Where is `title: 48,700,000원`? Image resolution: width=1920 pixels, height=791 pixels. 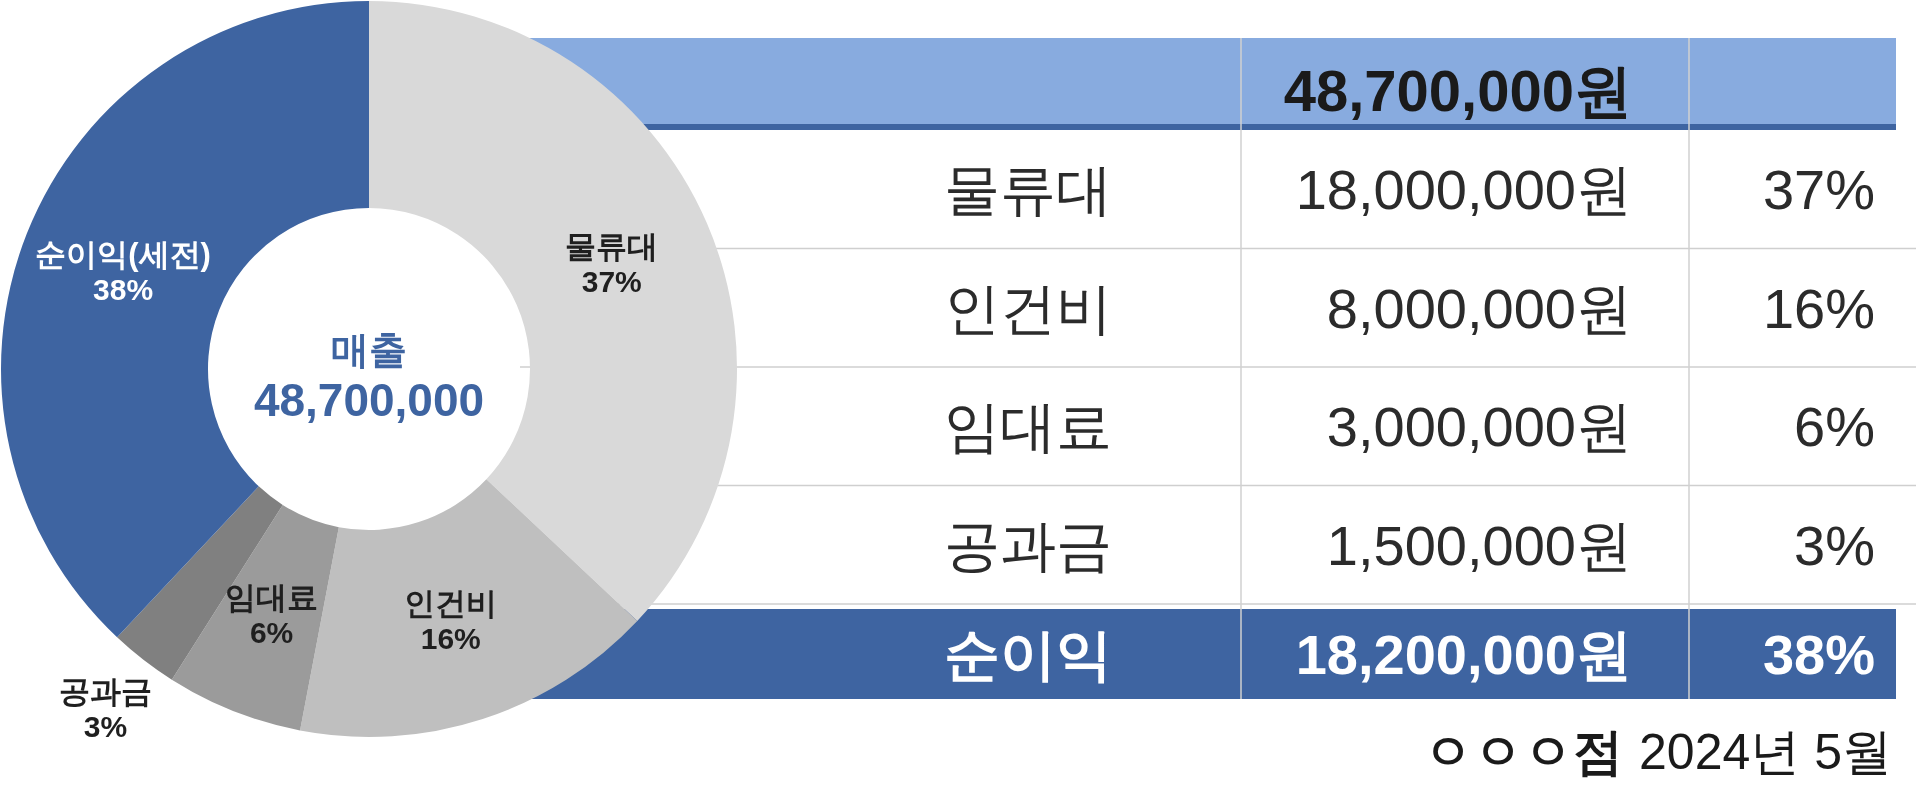
title: 48,700,000원 is located at coordinates (1457, 90).